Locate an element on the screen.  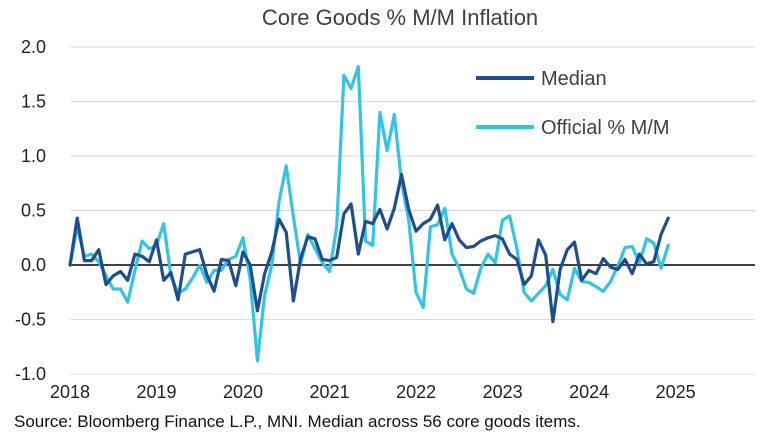
y-tick-label: -0.5 is located at coordinates (30, 320).